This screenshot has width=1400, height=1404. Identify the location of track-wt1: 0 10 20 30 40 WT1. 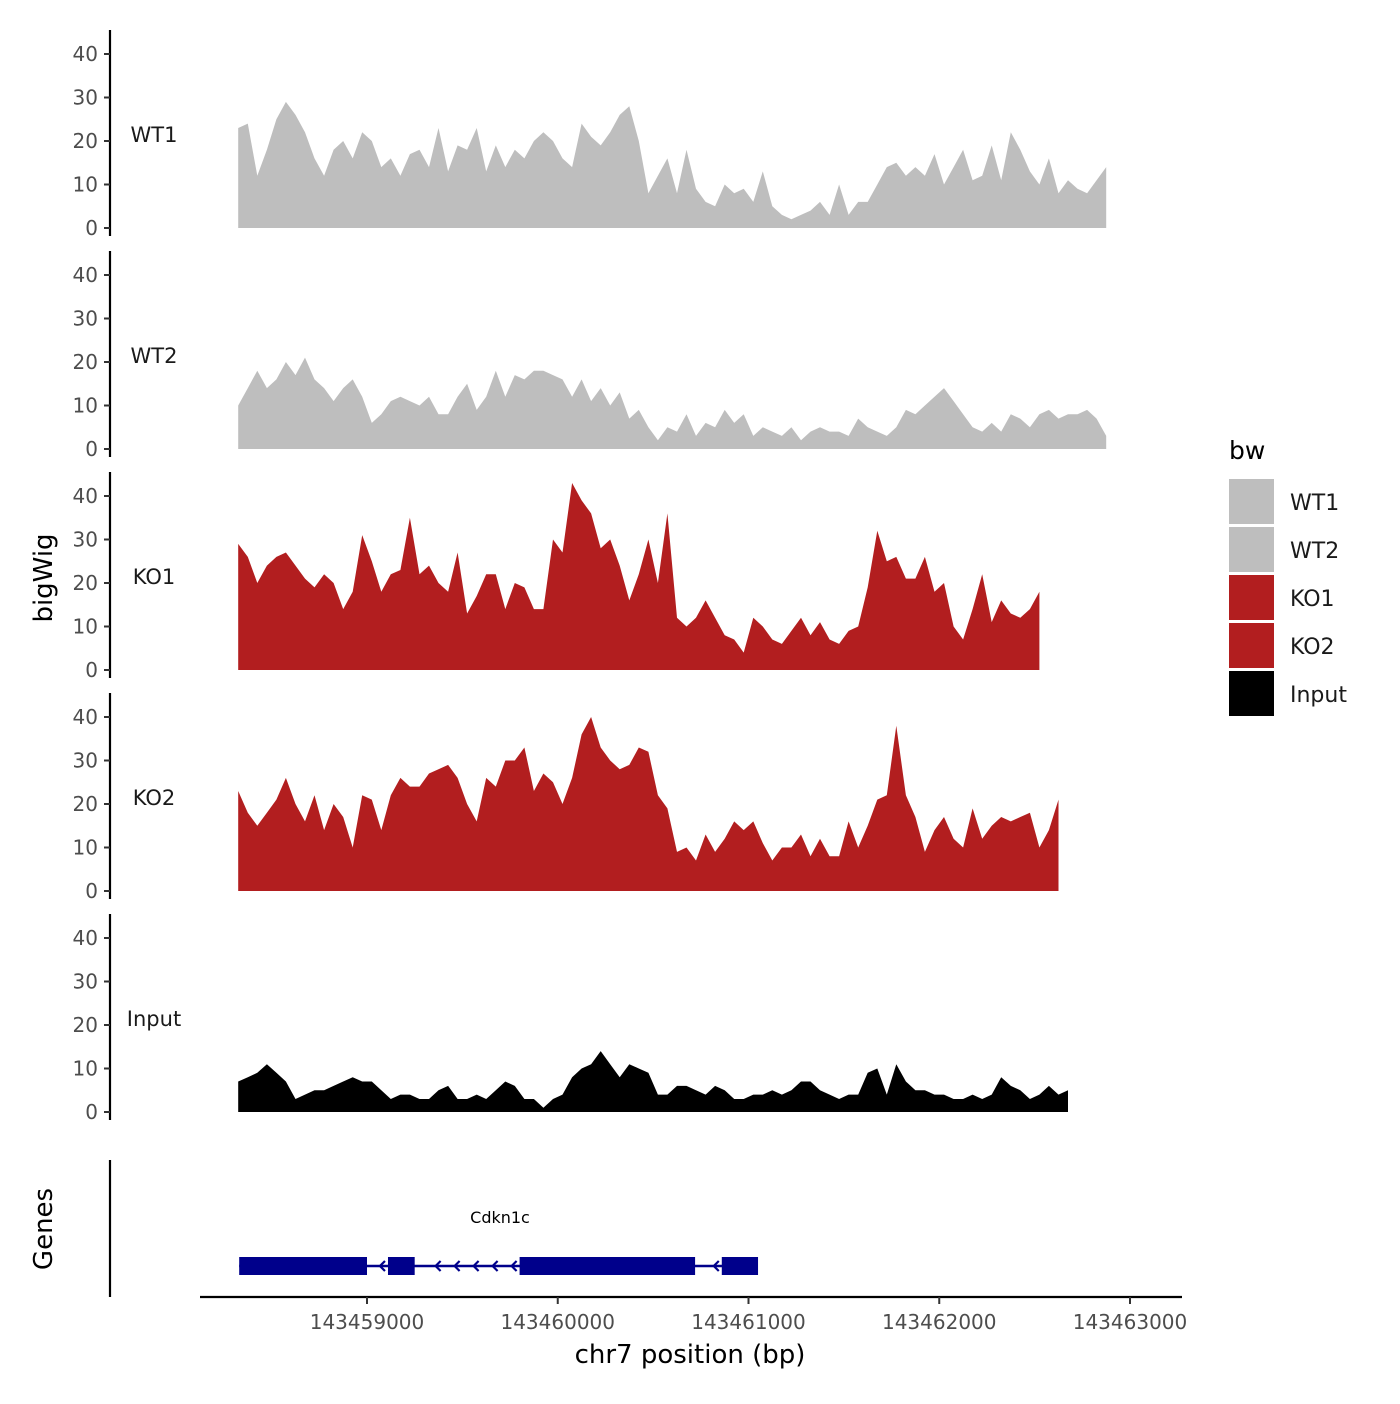
(590, 135).